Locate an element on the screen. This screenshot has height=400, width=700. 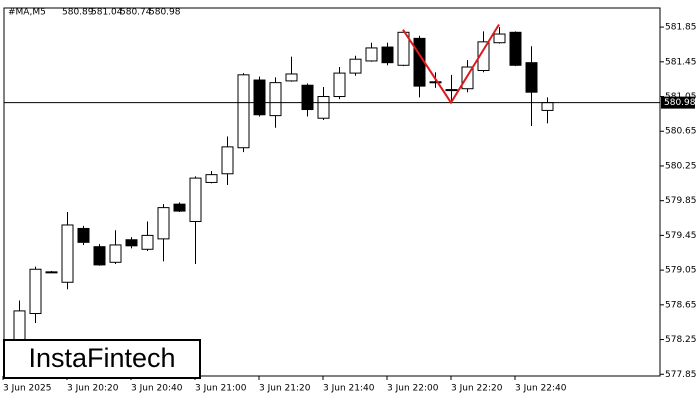
header-close: 580.98 is located at coordinates (165, 13).